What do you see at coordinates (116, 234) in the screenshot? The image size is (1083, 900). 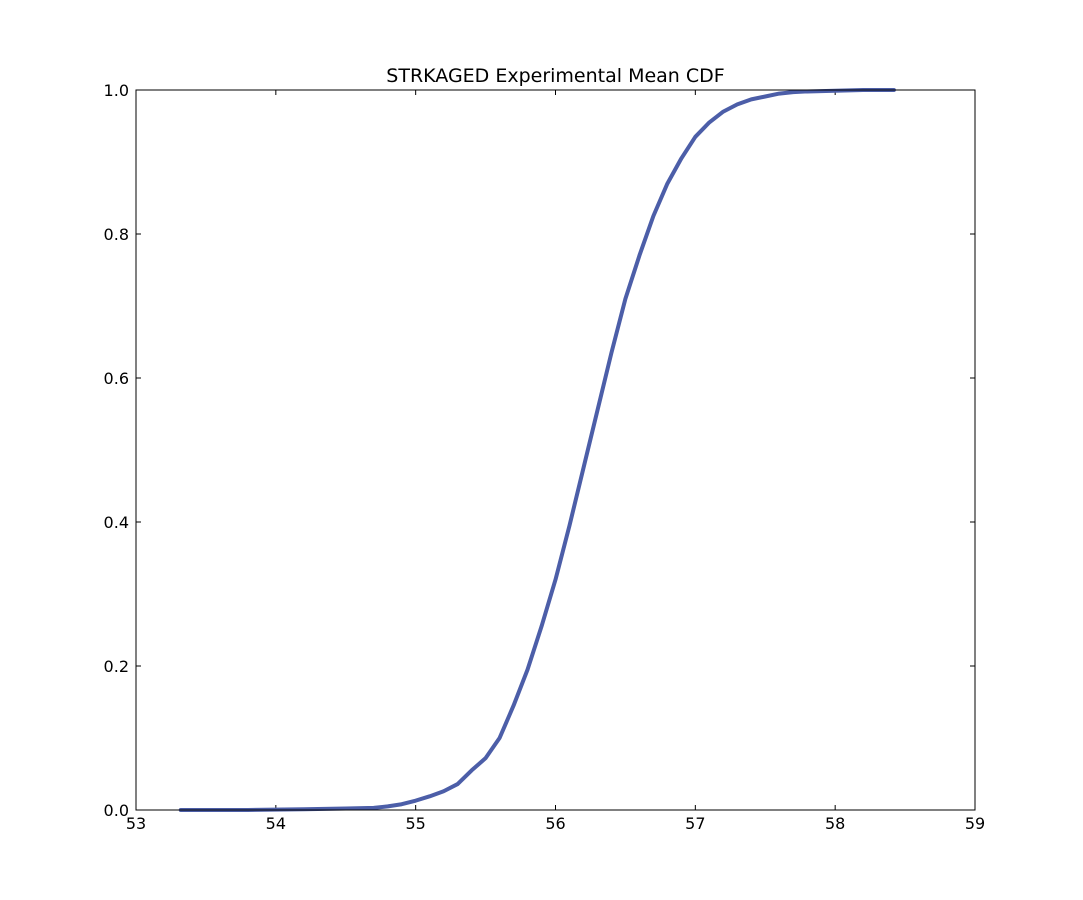 I see `y-tick-label: 0.8` at bounding box center [116, 234].